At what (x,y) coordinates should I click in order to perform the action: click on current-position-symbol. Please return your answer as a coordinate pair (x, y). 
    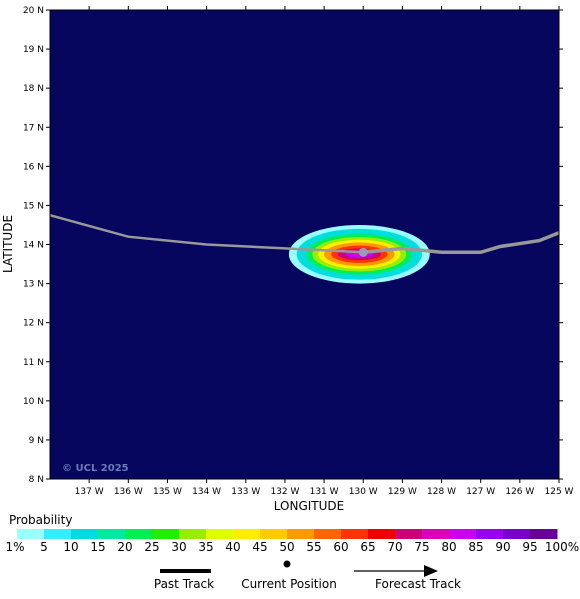
    Looking at the image, I should click on (287, 564).